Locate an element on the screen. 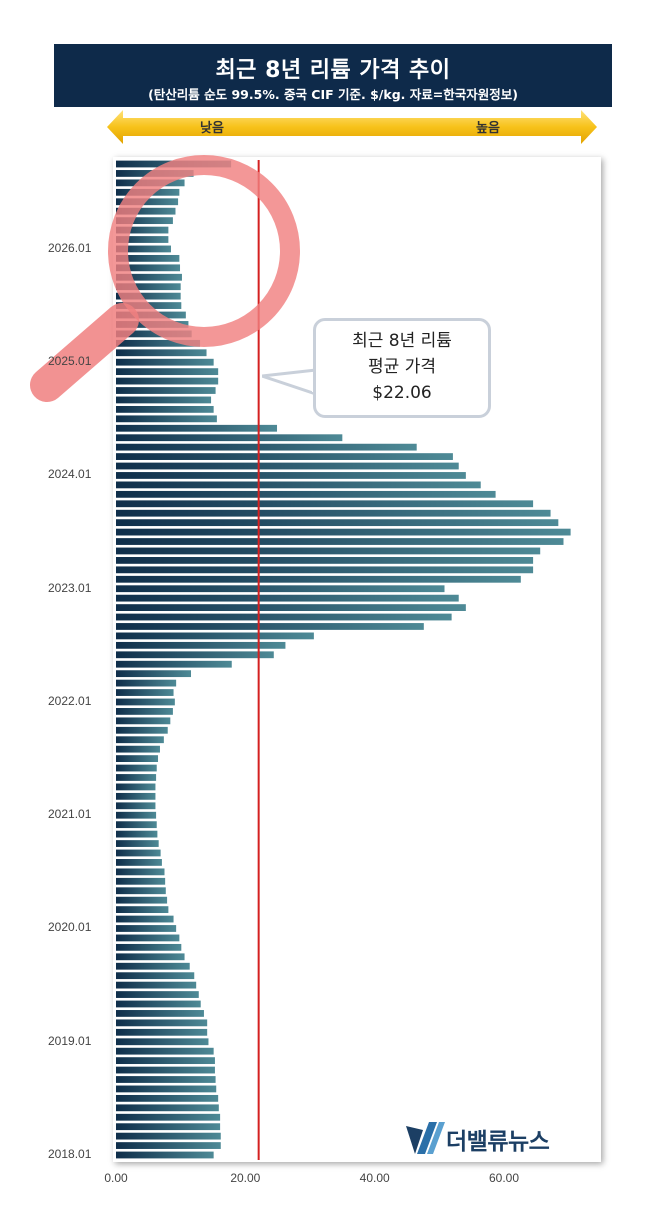 The width and height of the screenshot is (650, 1206). logo-icon is located at coordinates (425, 1138).